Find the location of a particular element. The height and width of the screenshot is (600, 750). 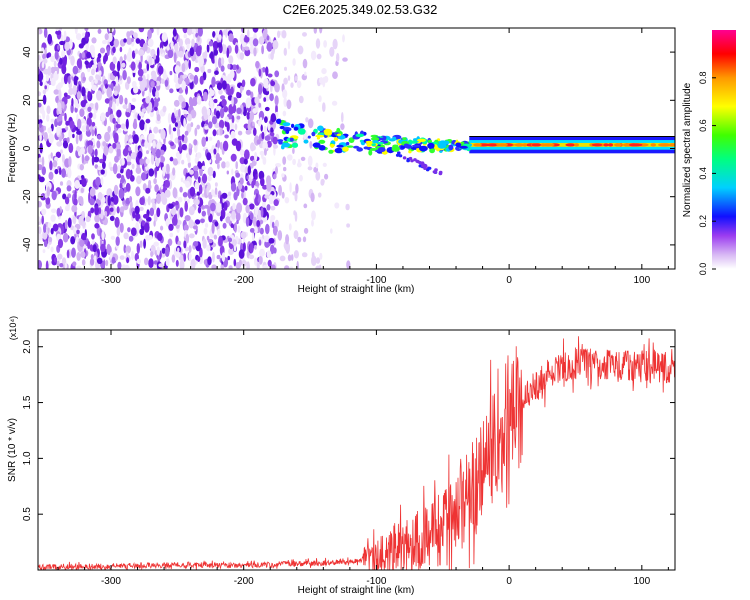

snr-x-tick-label: 100 is located at coordinates (641, 581).